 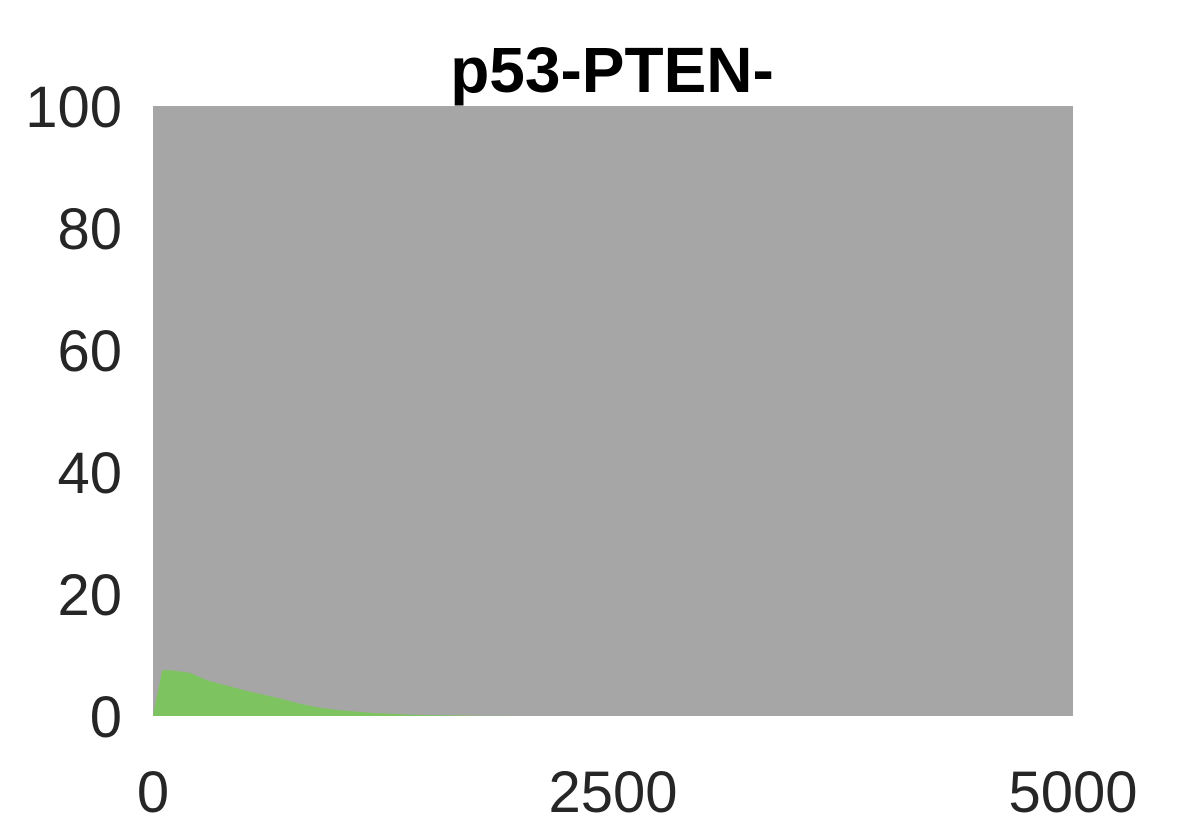 What do you see at coordinates (89, 473) in the screenshot?
I see `y-tick-label: 40` at bounding box center [89, 473].